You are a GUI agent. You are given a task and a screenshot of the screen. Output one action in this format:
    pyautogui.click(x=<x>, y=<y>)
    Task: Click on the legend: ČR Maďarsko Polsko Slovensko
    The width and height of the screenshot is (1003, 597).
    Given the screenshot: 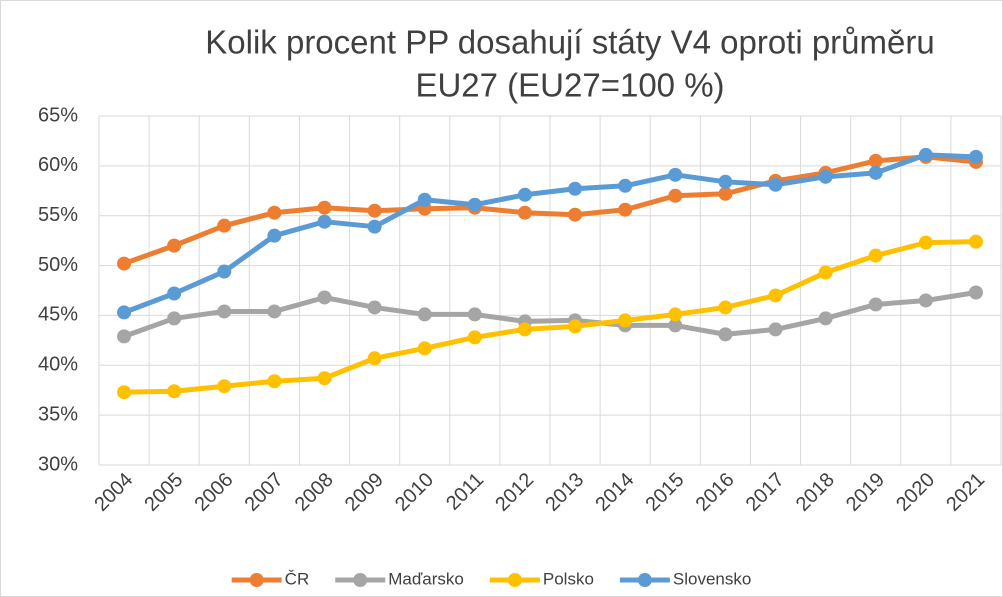 What is the action you would take?
    pyautogui.click(x=491, y=578)
    